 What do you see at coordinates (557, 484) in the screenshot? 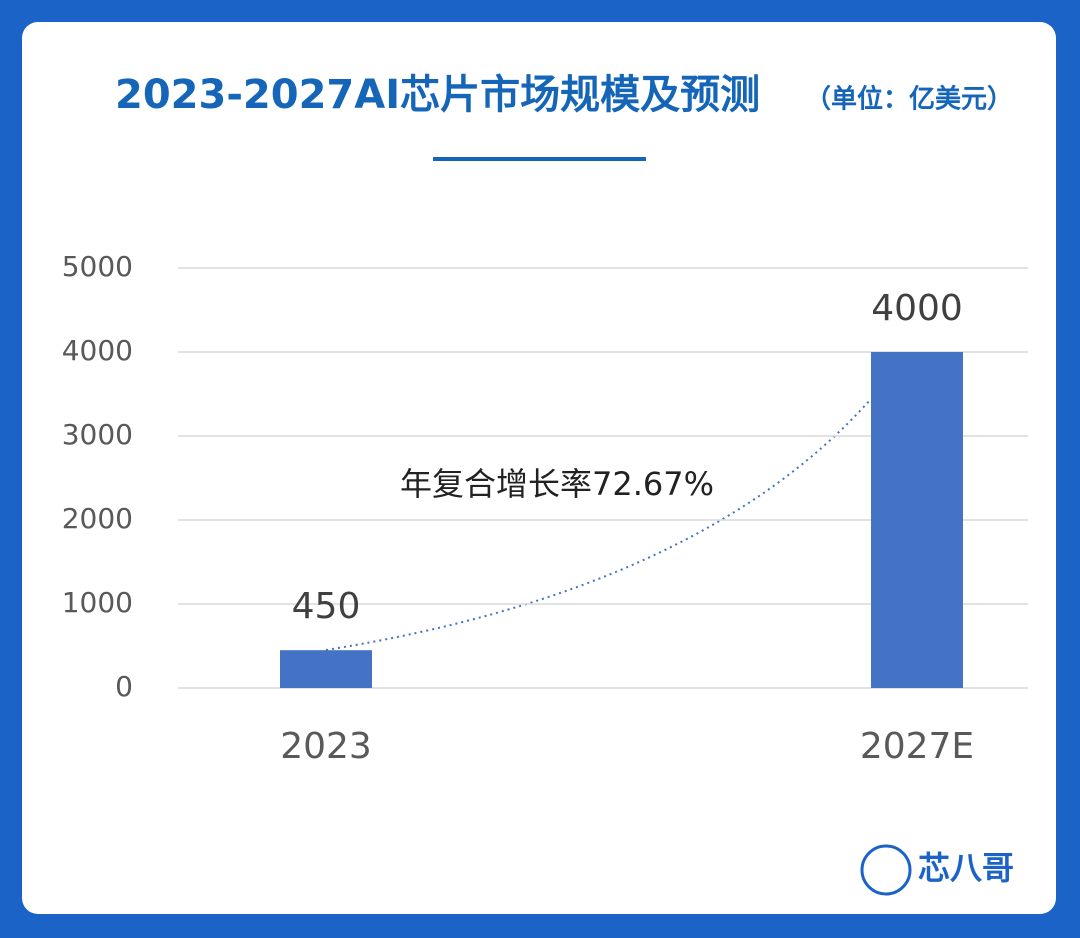
I see `annotation: 年复合增长率72.67%` at bounding box center [557, 484].